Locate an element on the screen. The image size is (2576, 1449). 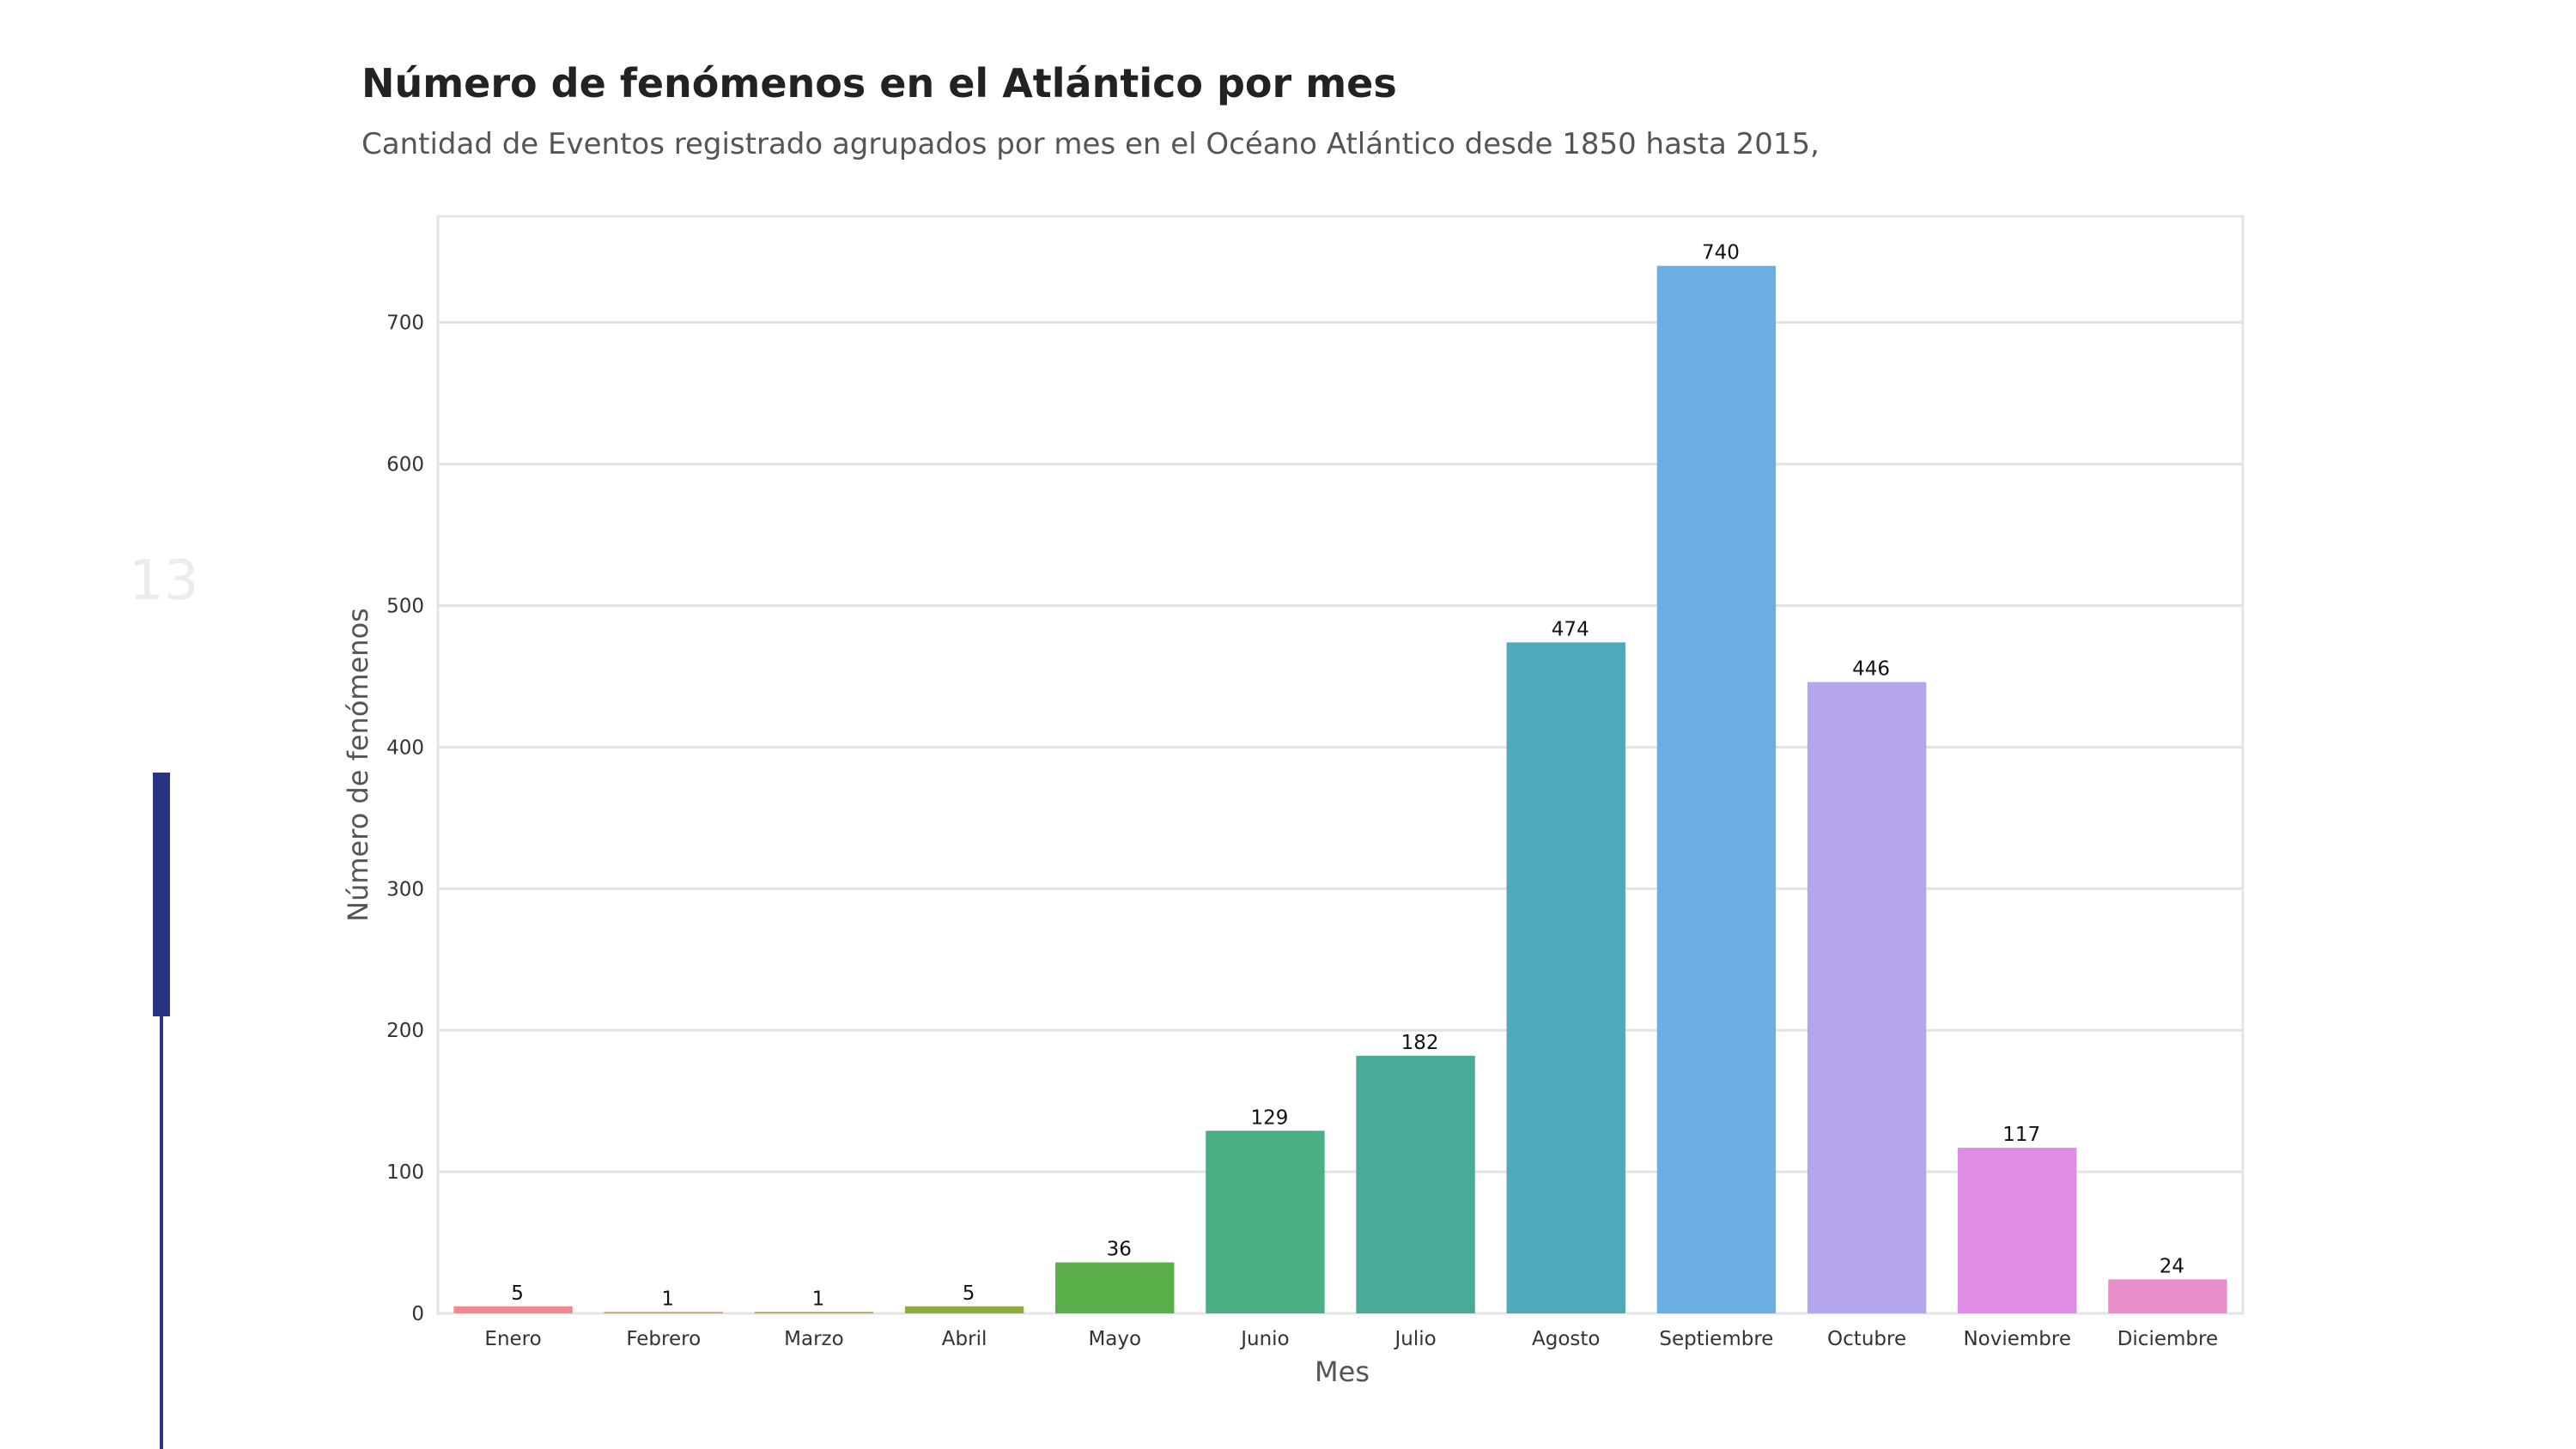
bar-noviembre is located at coordinates (2018, 1230).